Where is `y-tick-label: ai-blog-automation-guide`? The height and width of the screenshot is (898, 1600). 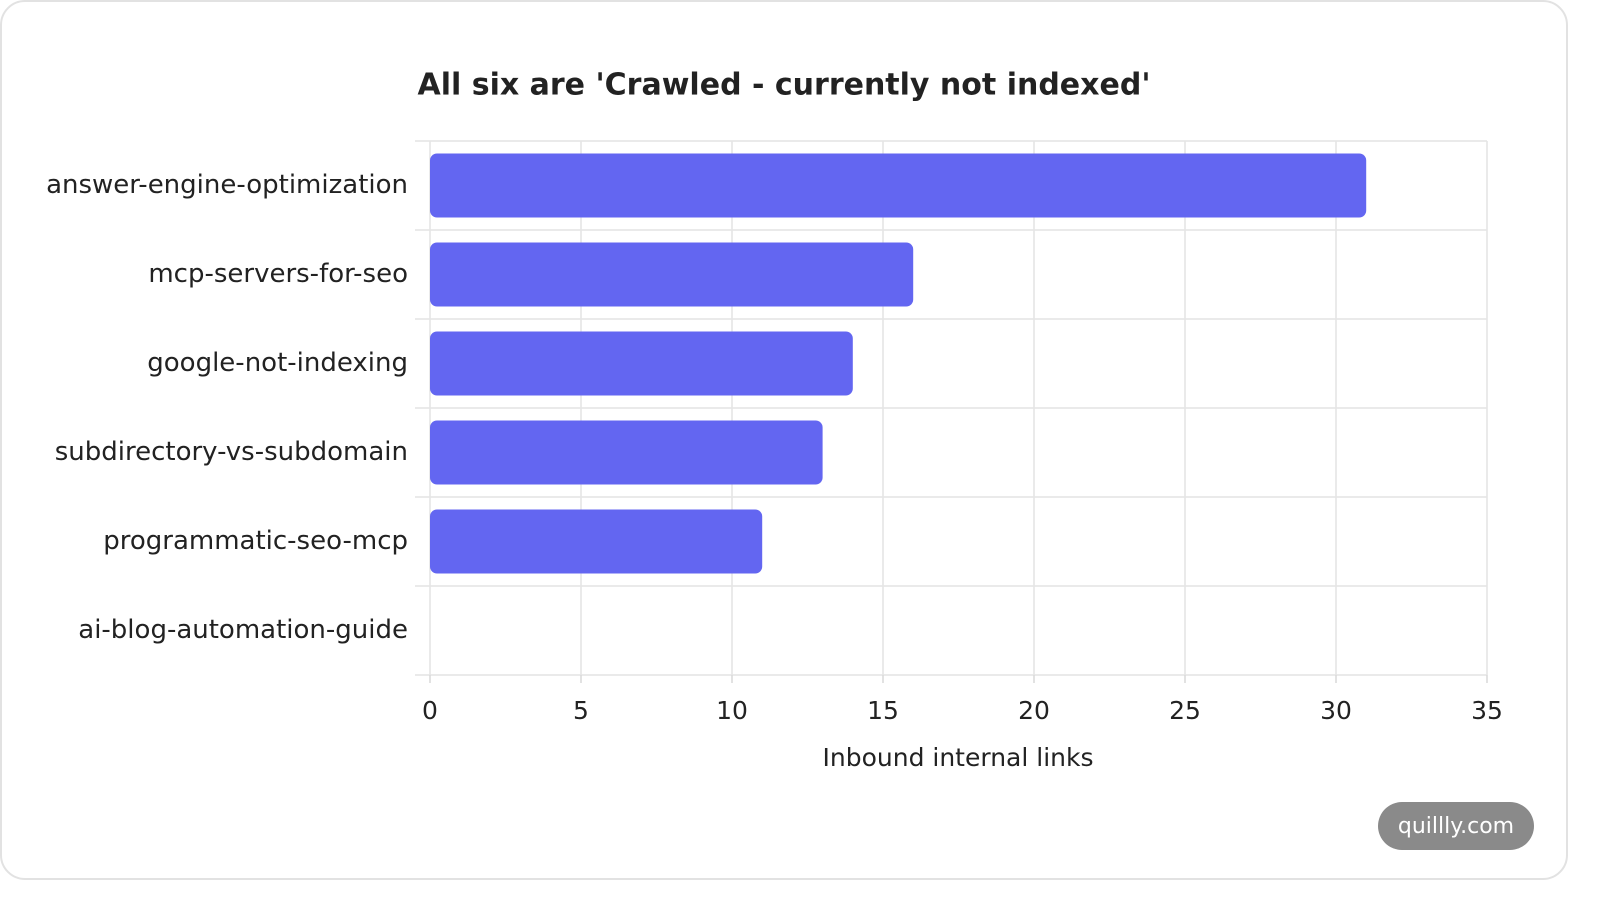 y-tick-label: ai-blog-automation-guide is located at coordinates (243, 630).